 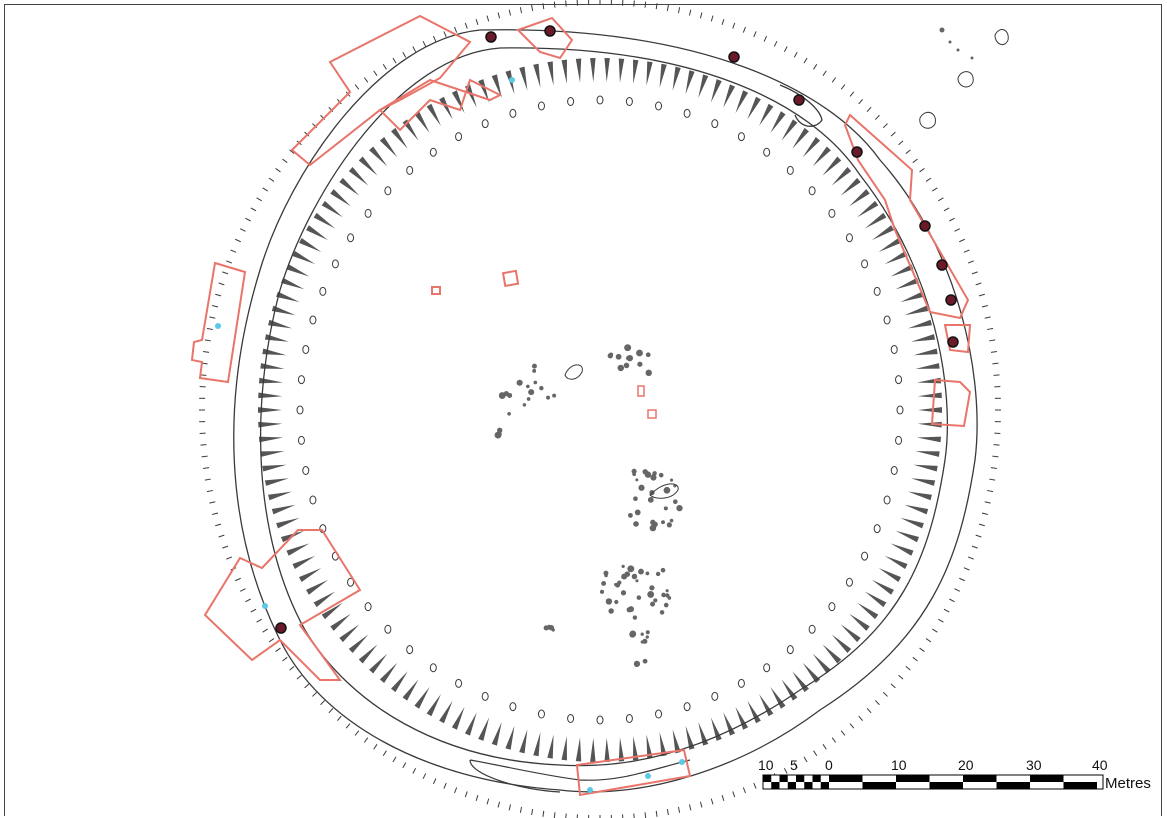 What do you see at coordinates (664, 491) in the screenshot?
I see `pit-outline` at bounding box center [664, 491].